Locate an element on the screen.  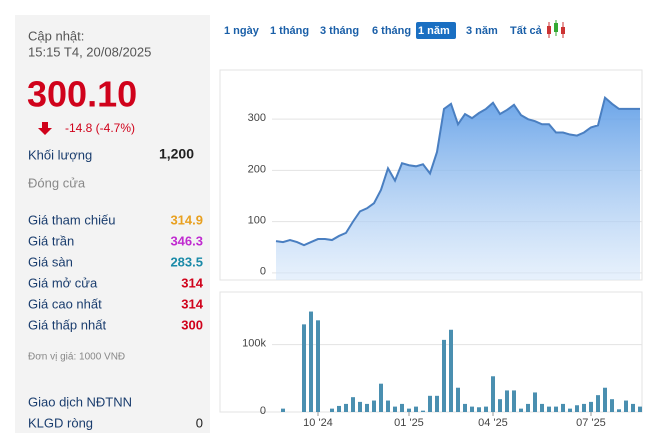
updated-time: 15:15 T4, 20/08/2025 is located at coordinates (89, 51).